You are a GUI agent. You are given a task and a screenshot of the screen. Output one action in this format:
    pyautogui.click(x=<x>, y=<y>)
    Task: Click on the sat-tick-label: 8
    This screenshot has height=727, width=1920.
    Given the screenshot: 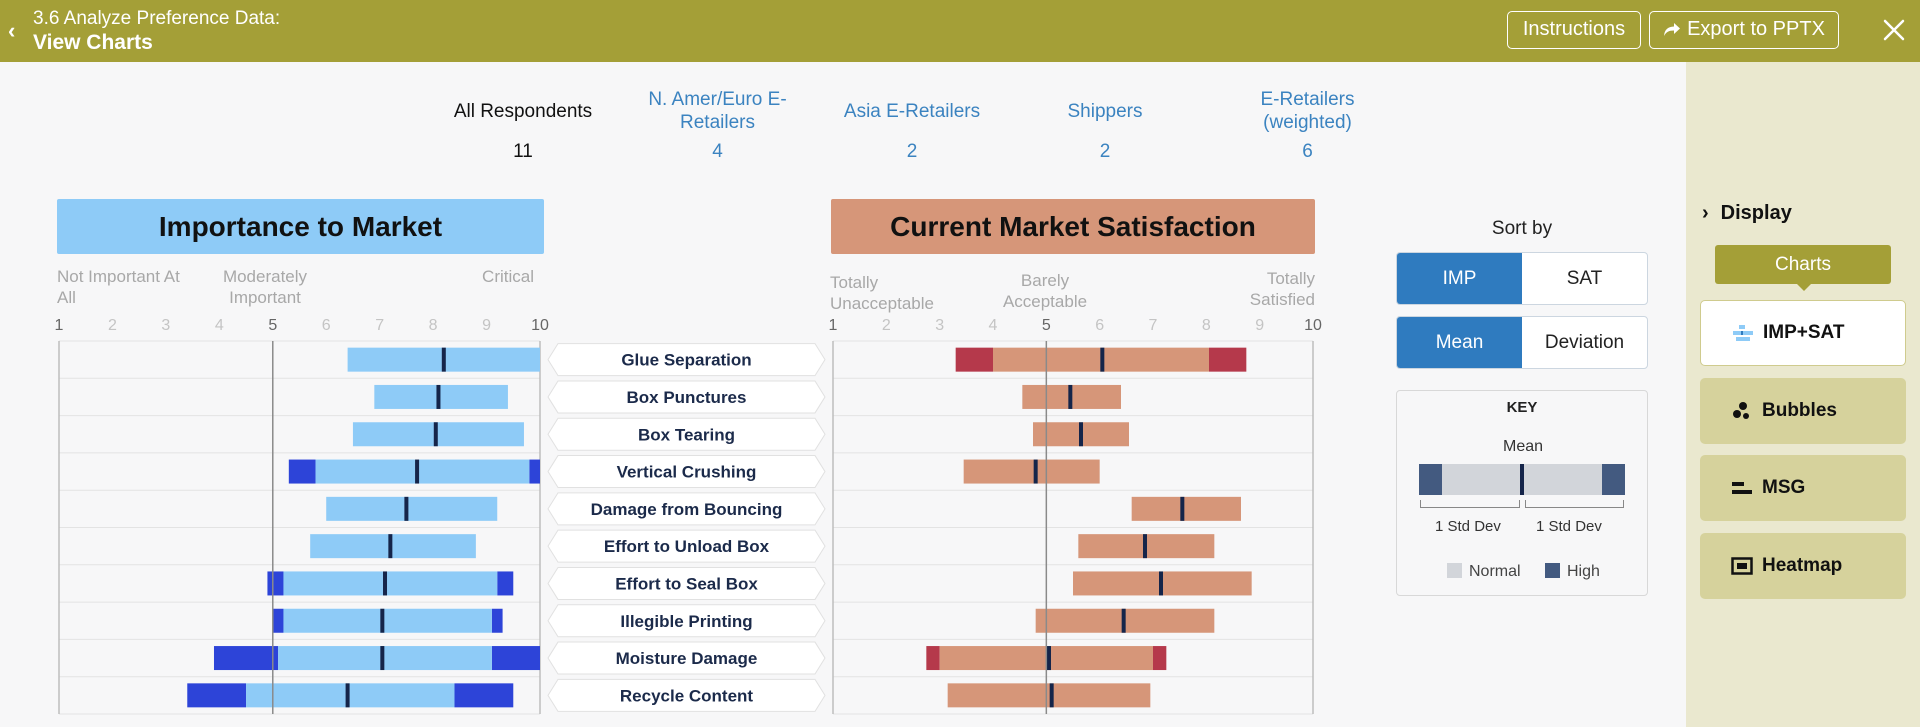 What is the action you would take?
    pyautogui.click(x=1206, y=325)
    